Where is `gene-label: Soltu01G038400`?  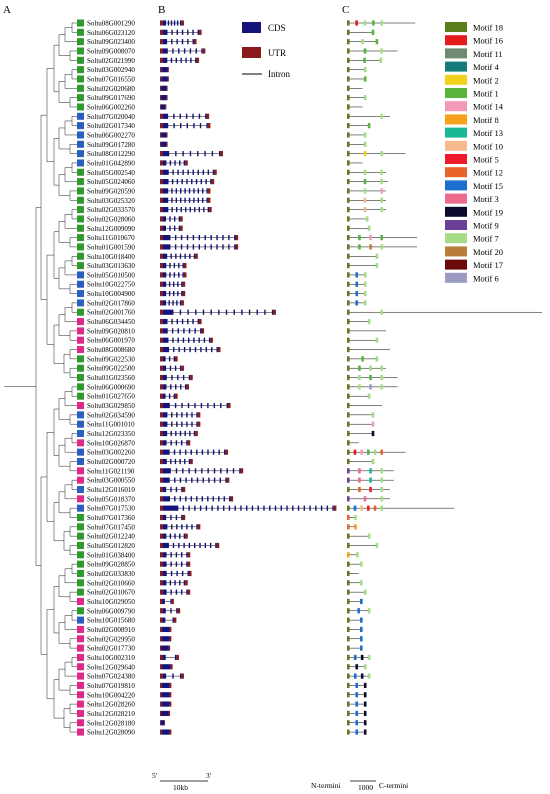
gene-label: Soltu01G038400 is located at coordinates (111, 555).